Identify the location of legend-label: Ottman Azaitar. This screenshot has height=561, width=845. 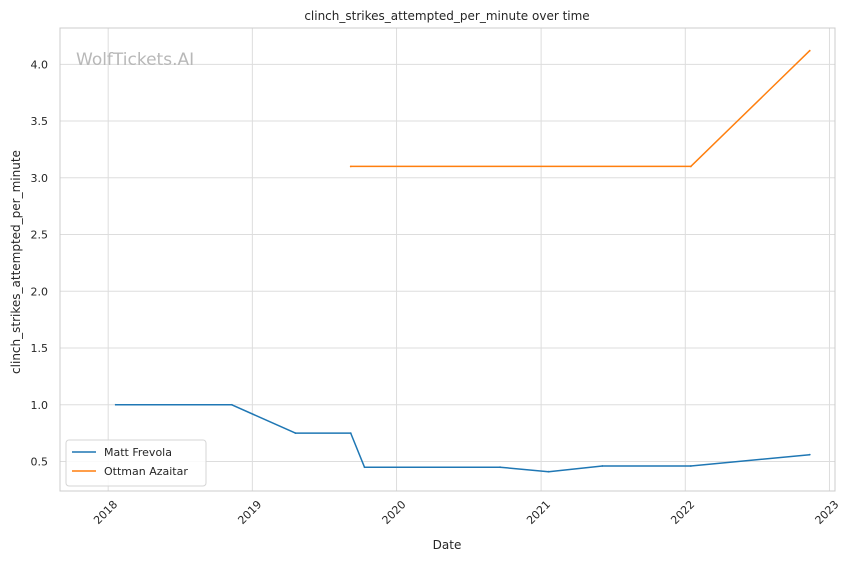
(146, 471).